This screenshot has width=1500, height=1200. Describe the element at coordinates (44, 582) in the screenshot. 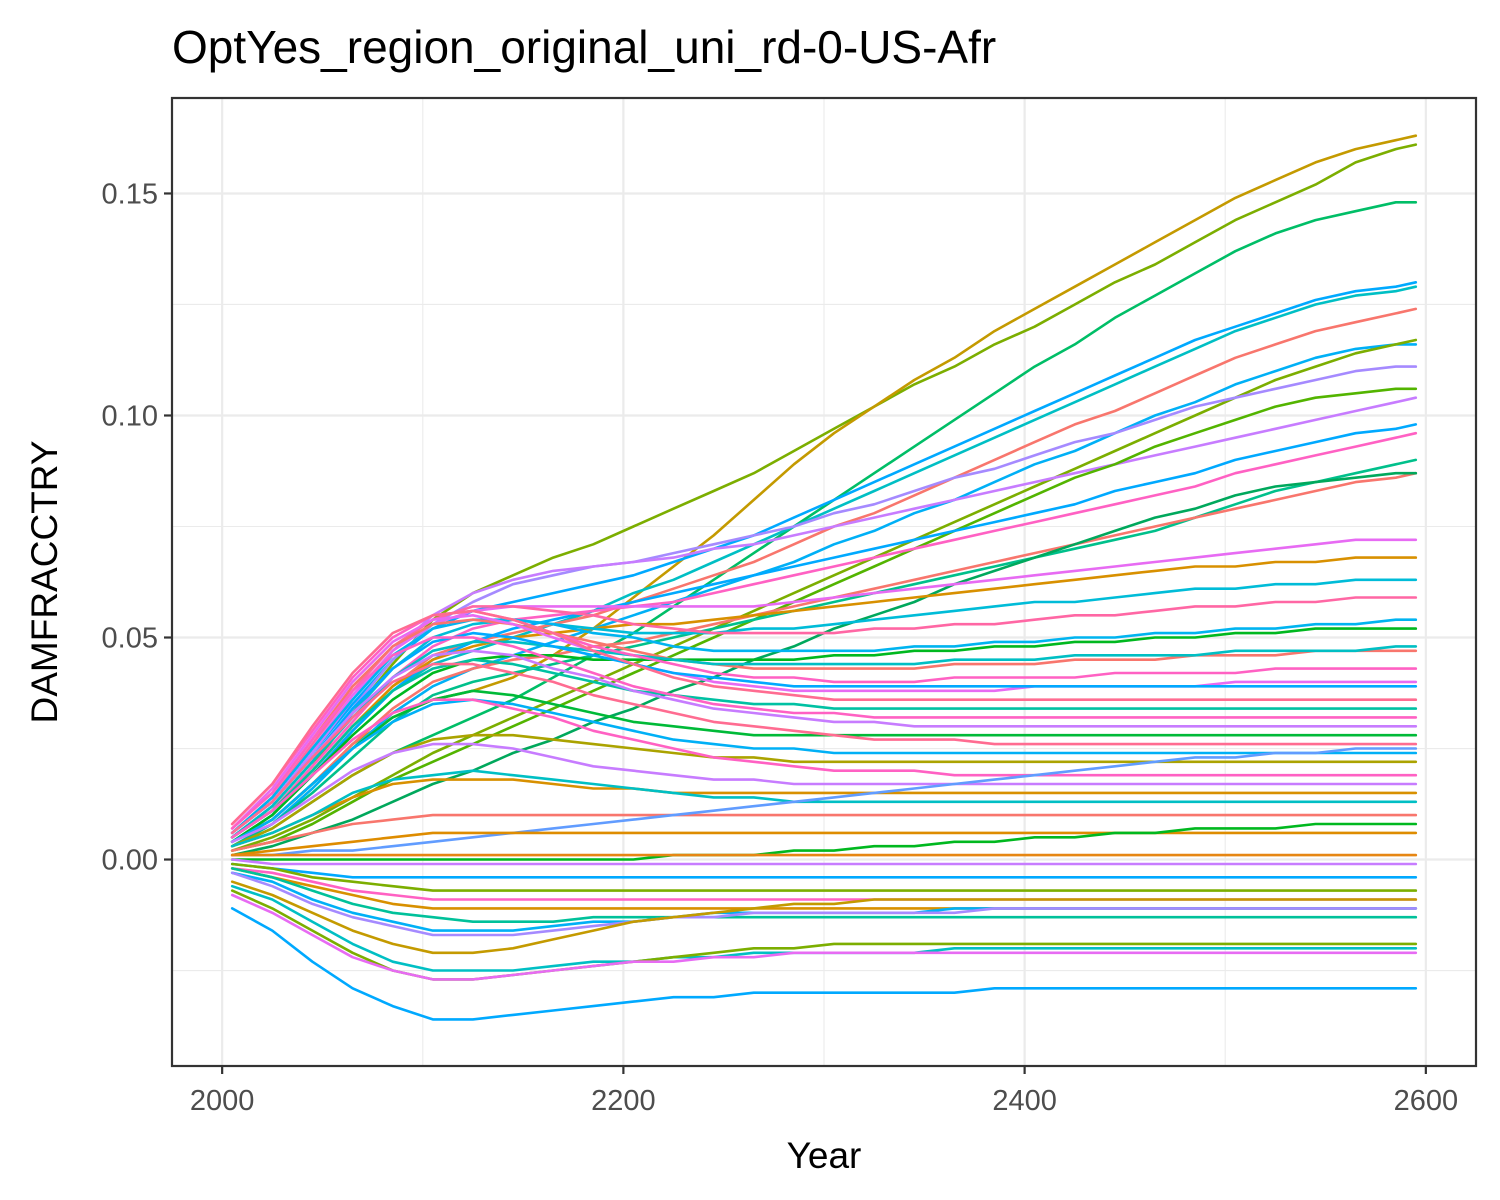

I see `y-axis-title: DAMFRACCTRY` at that location.